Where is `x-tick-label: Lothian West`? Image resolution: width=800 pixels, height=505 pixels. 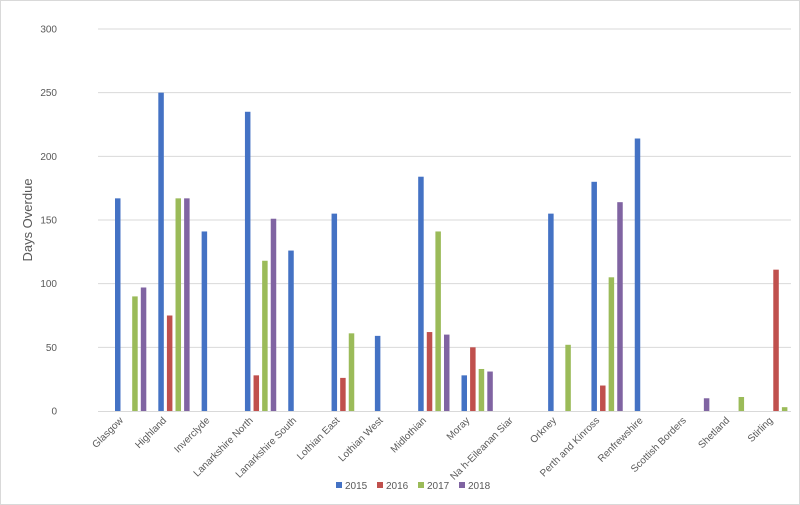
x-tick-label: Lothian West is located at coordinates (361, 439).